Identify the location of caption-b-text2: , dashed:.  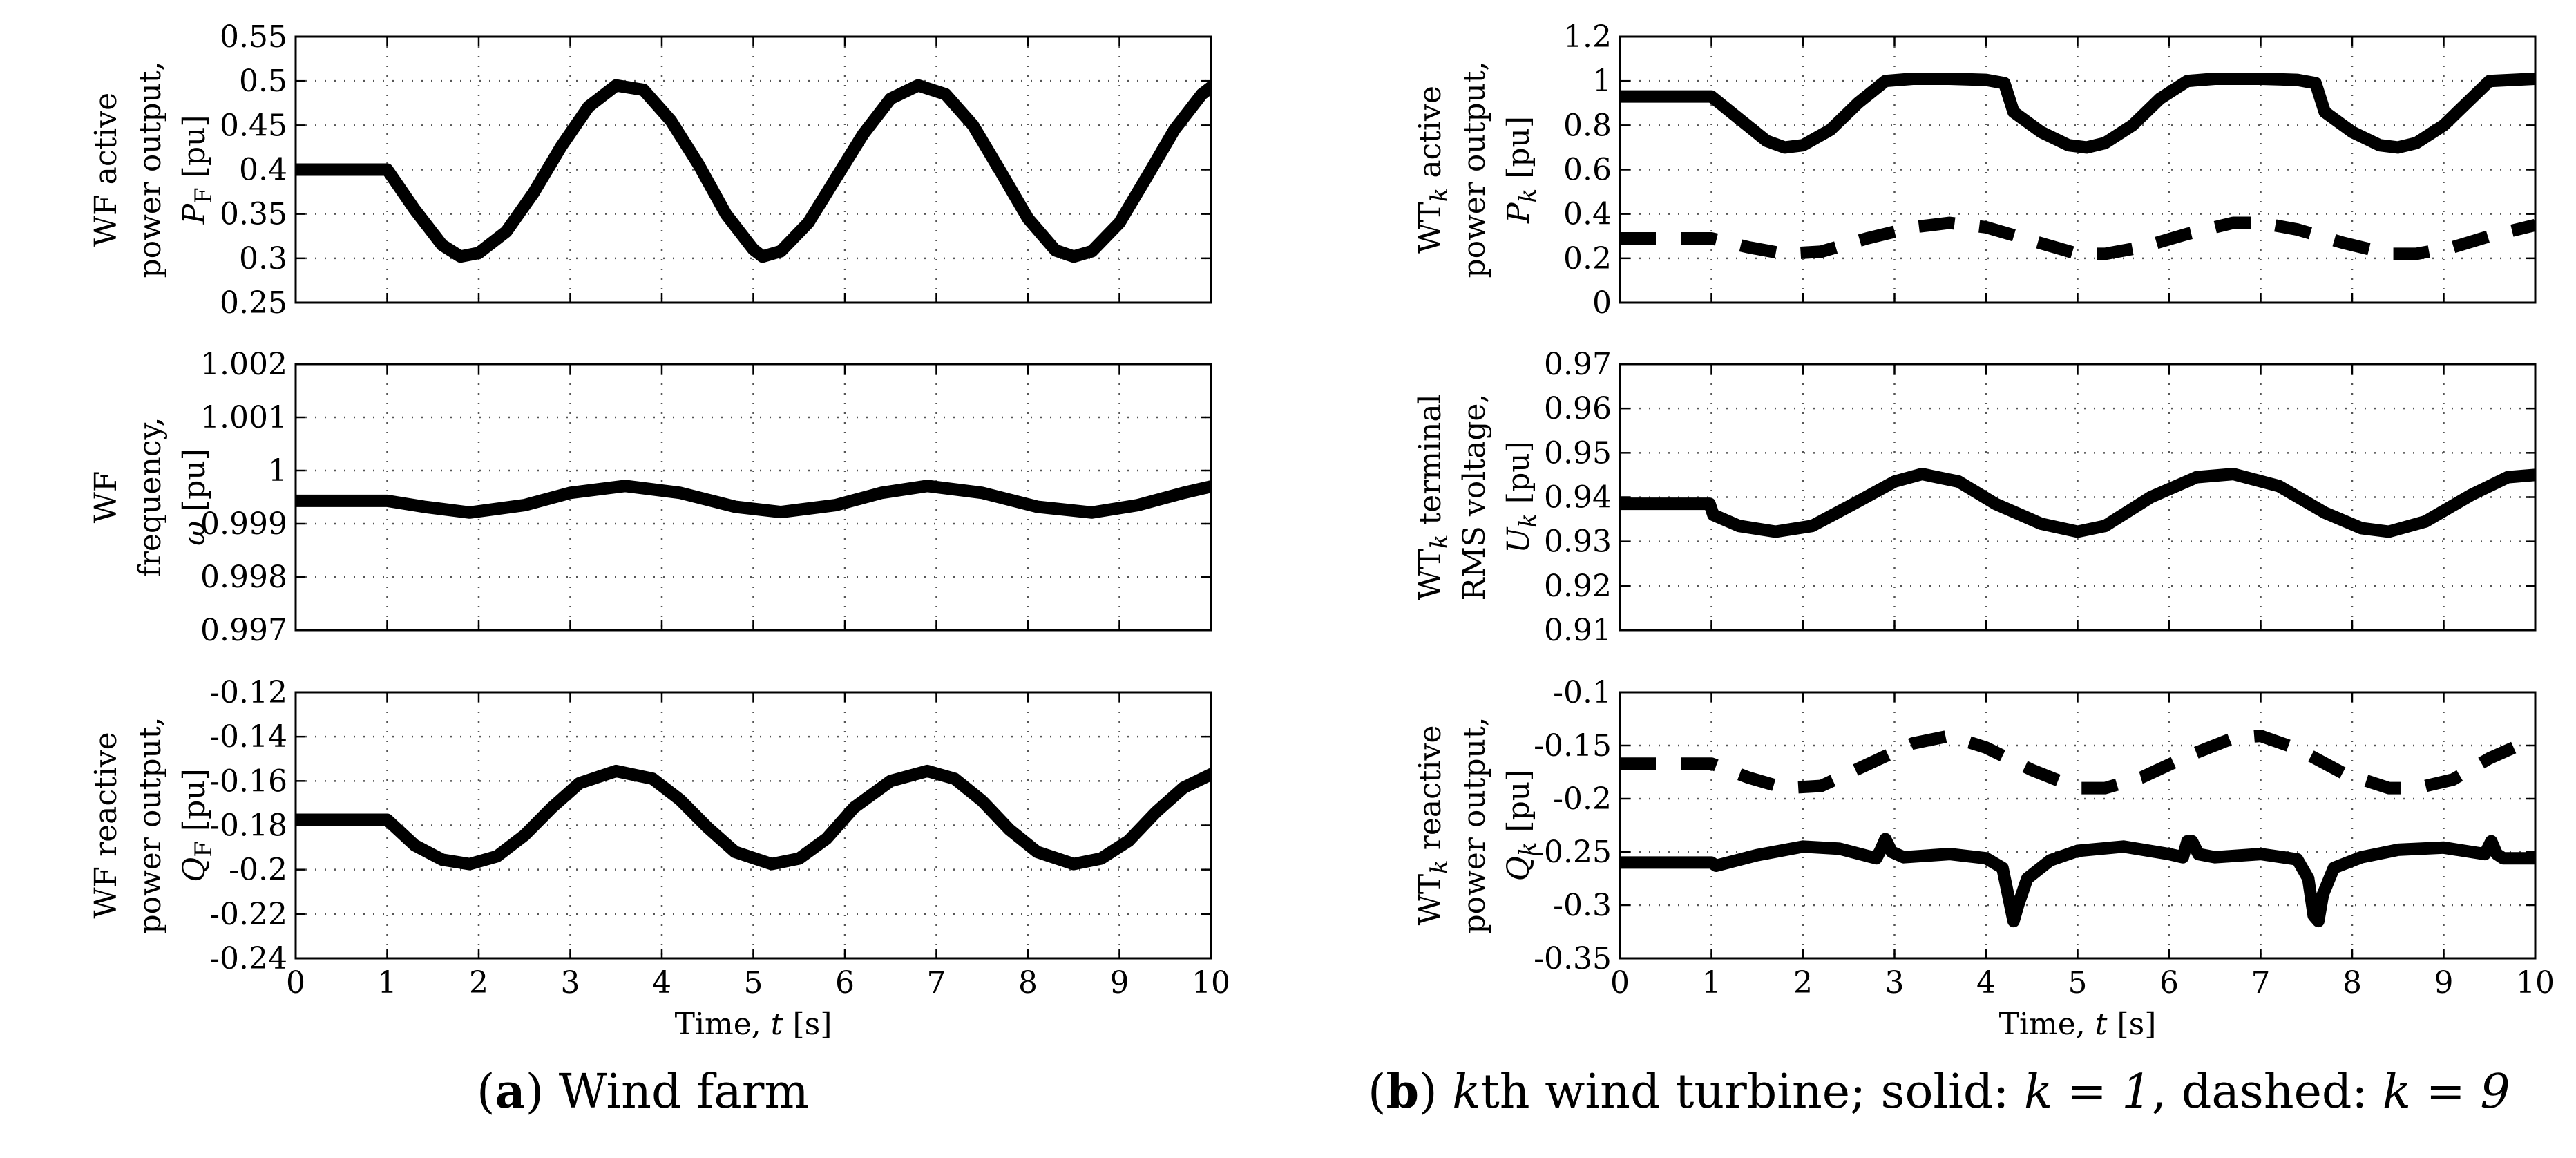
(2267, 1092).